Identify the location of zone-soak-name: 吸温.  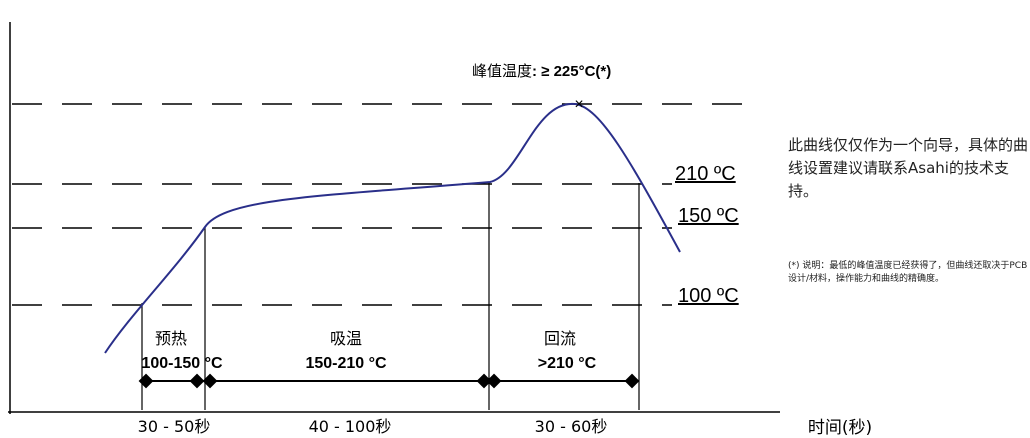
(346, 338).